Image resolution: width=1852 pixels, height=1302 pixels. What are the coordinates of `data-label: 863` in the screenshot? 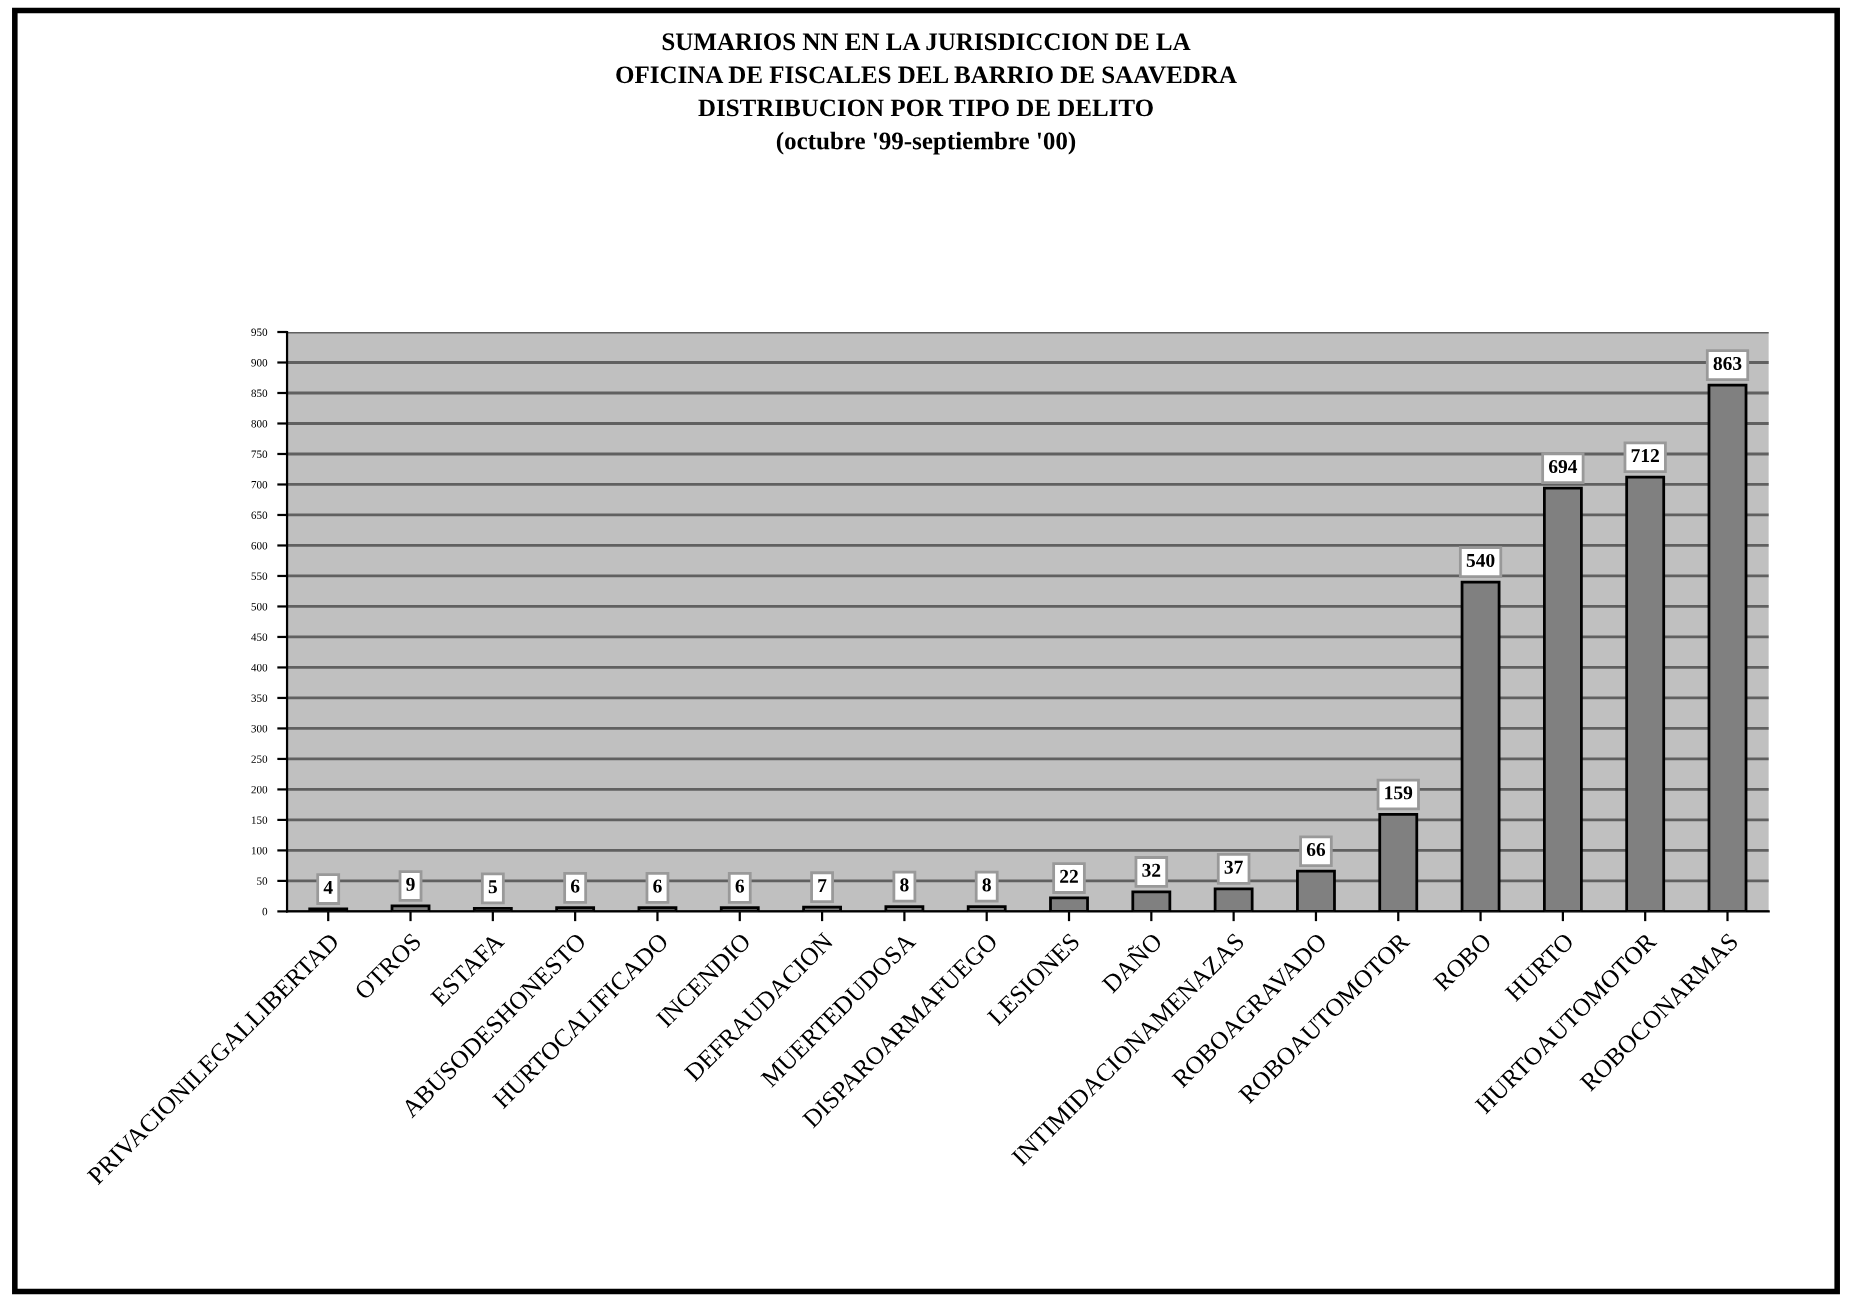 It's located at (1727, 363).